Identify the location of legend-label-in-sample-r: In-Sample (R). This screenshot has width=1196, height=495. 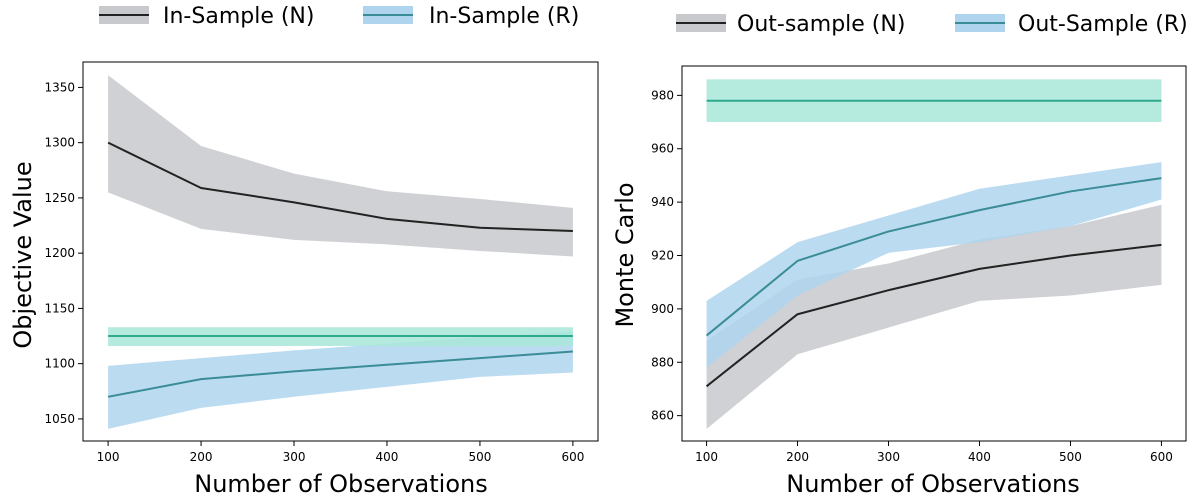
(504, 16).